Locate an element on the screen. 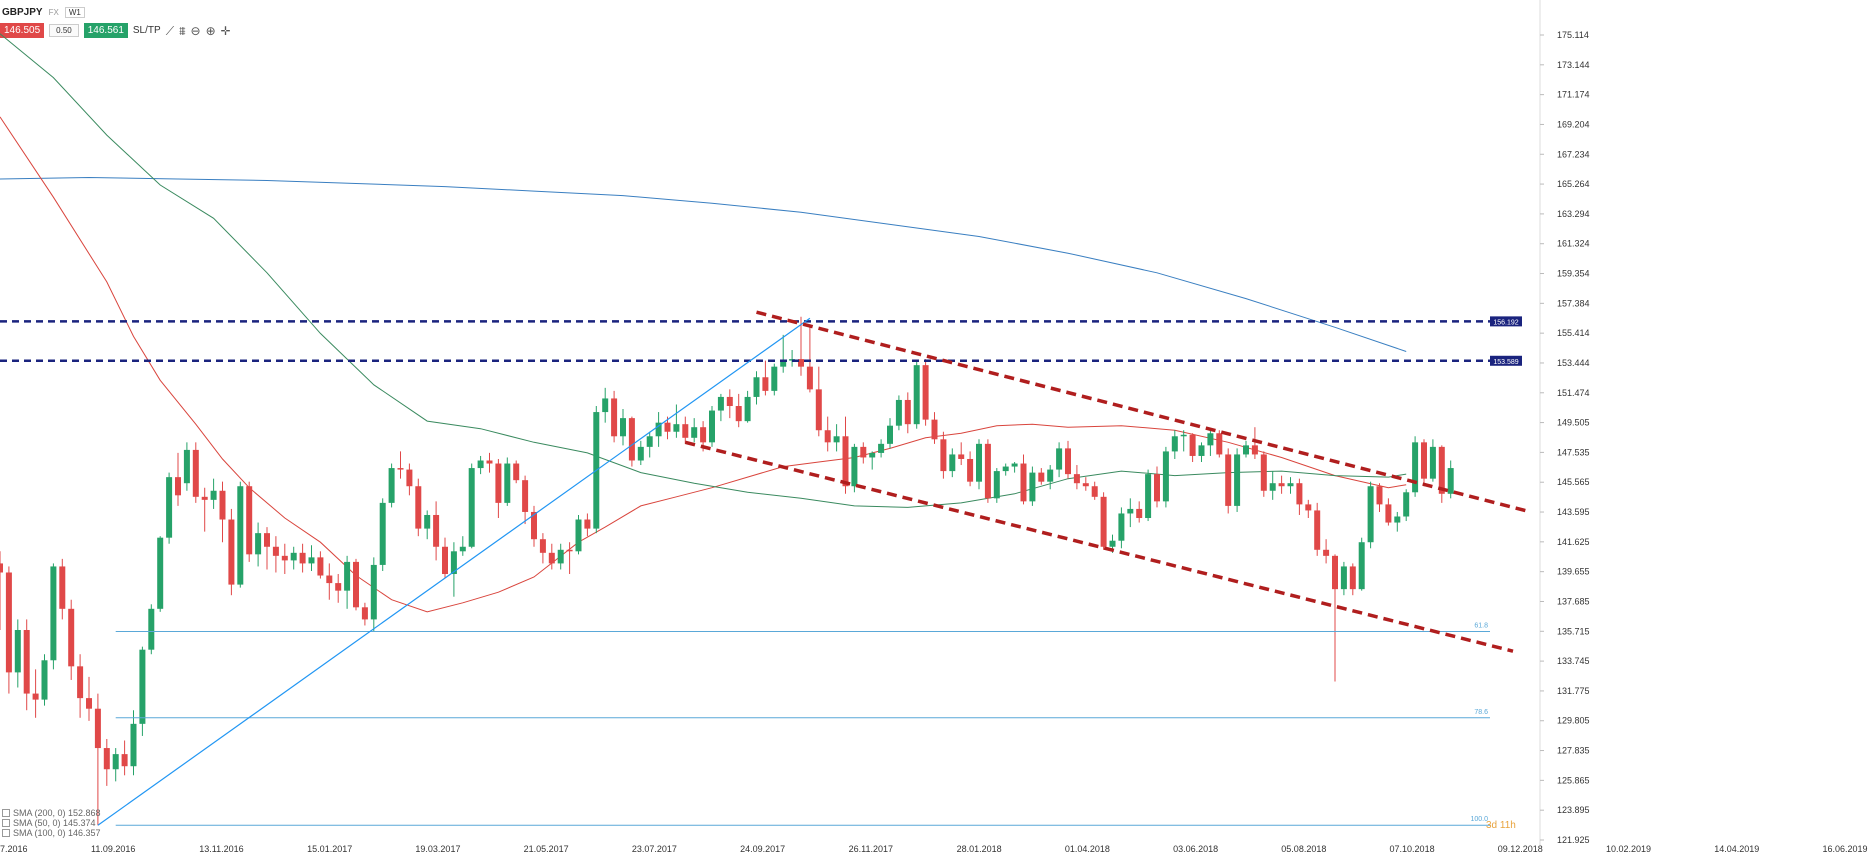  y-tick-label: 143.595 is located at coordinates (1573, 512).